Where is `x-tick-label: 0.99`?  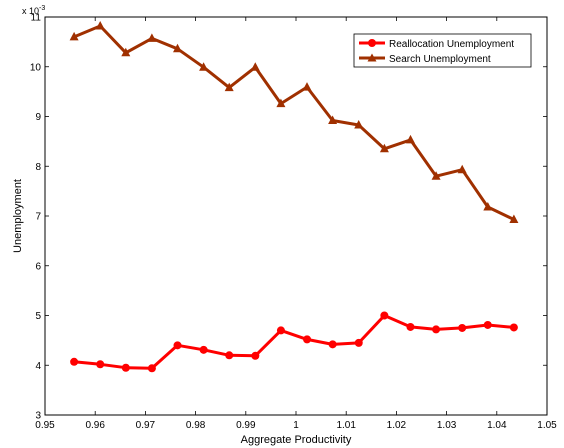
x-tick-label: 0.99 is located at coordinates (246, 425).